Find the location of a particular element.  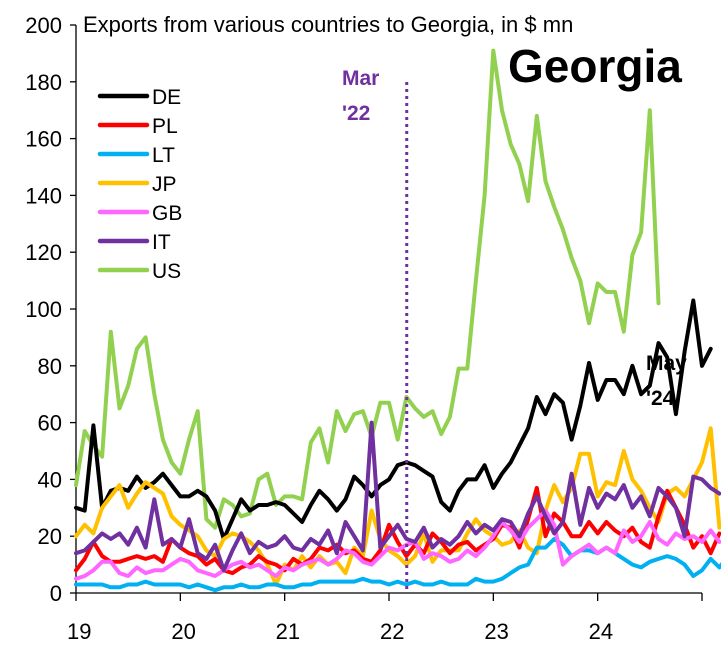

legend-label-us: US is located at coordinates (166, 271).